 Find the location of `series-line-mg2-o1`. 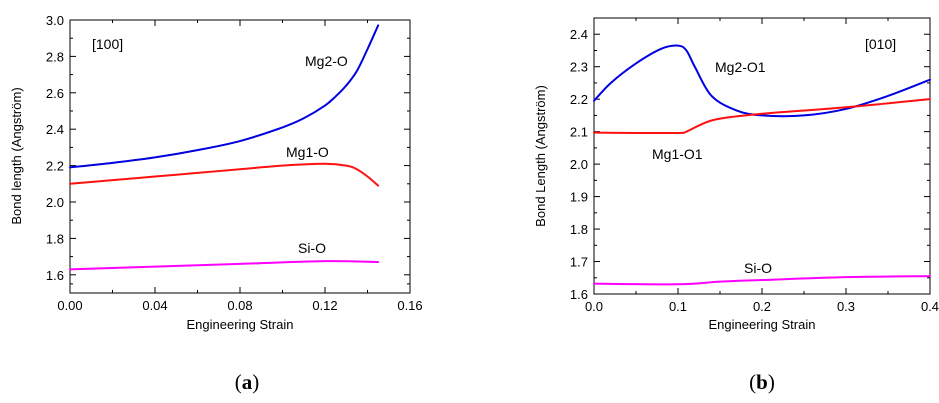

series-line-mg2-o1 is located at coordinates (762, 81).